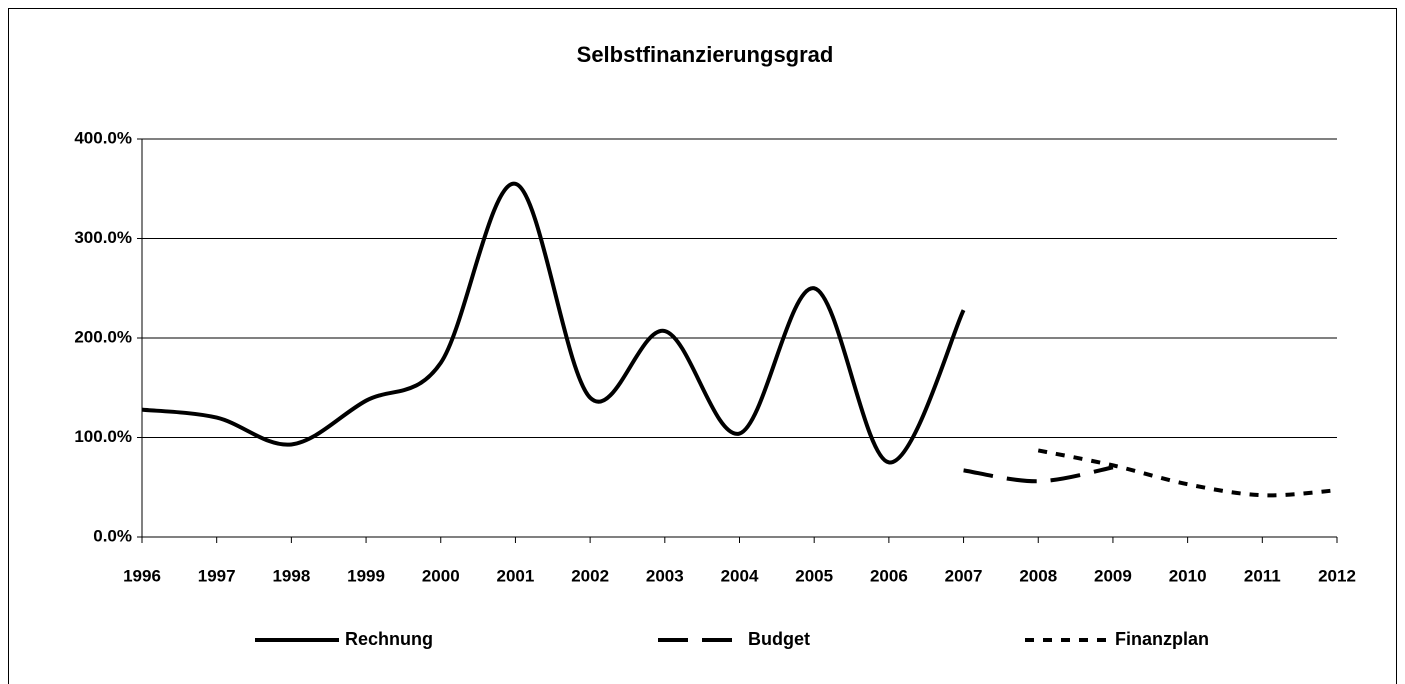  I want to click on x-tick-label: 2006, so click(889, 575).